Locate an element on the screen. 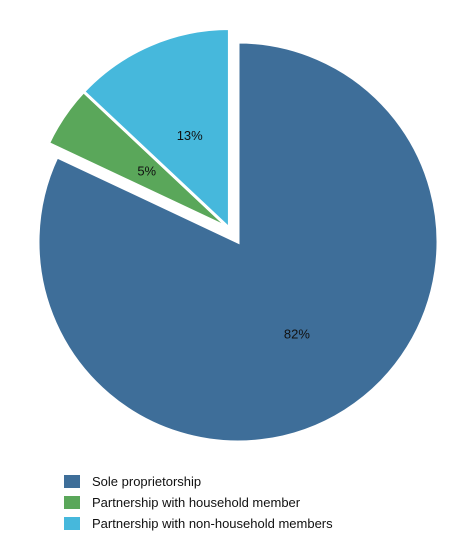 Image resolution: width=461 pixels, height=557 pixels. pie-slice-partnership-with-non-household-members is located at coordinates (156, 129).